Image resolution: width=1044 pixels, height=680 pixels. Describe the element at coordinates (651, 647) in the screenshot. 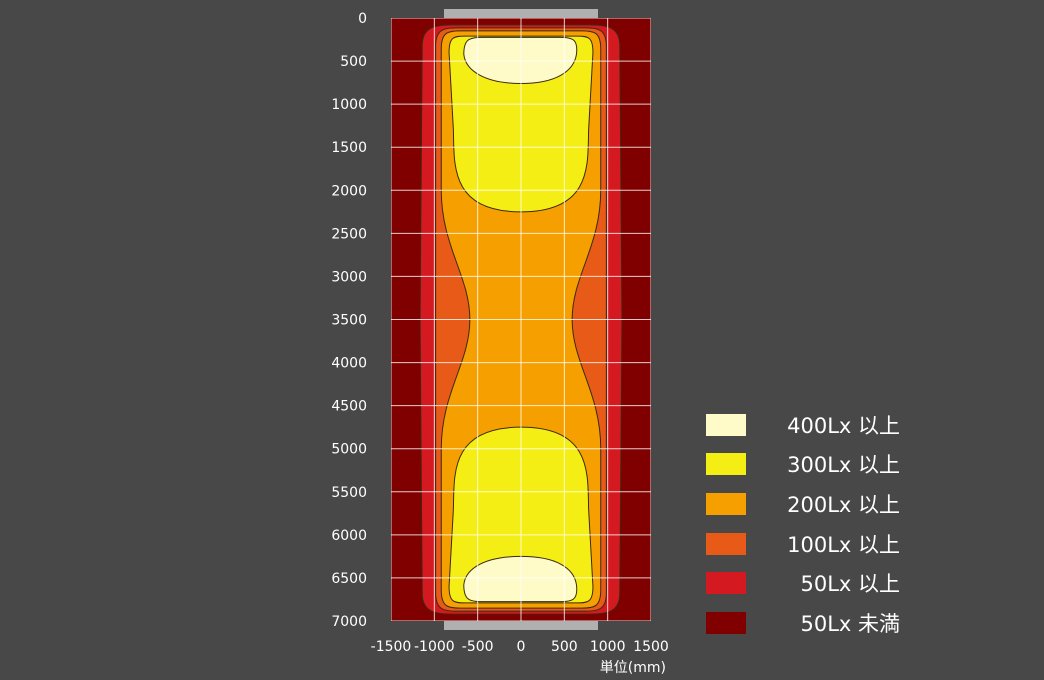

I see `x-tick-label: 1500` at that location.